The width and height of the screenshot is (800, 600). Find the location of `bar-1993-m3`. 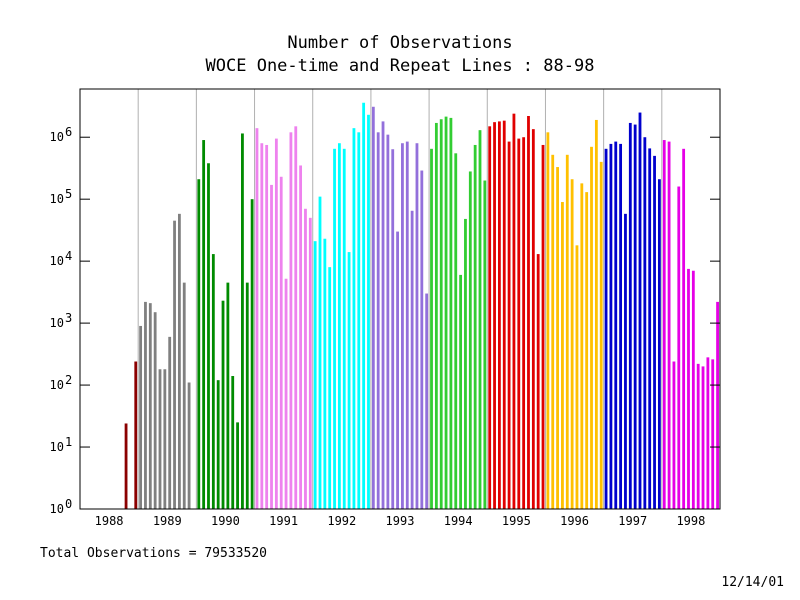

bar-1993-m3 is located at coordinates (383, 315).